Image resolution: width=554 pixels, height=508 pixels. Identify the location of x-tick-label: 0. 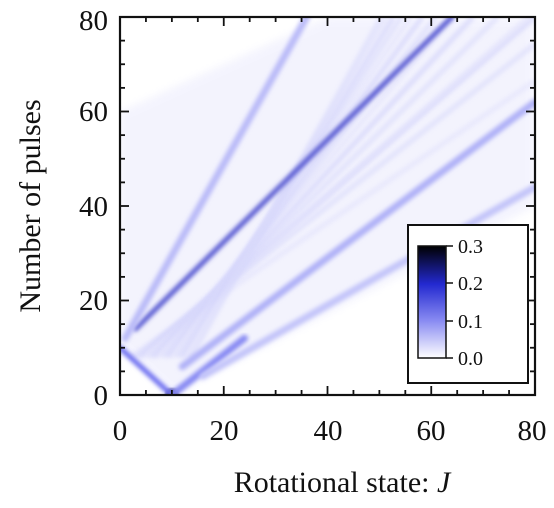
(120, 431).